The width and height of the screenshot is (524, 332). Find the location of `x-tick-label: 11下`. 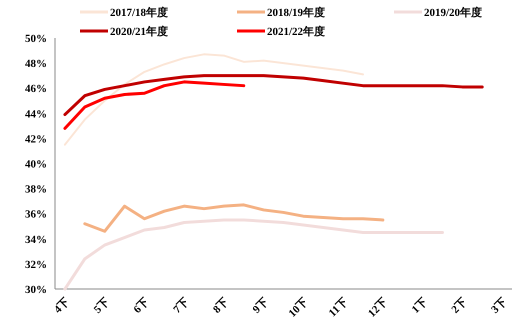

x-tick-label: 11下 is located at coordinates (338, 308).